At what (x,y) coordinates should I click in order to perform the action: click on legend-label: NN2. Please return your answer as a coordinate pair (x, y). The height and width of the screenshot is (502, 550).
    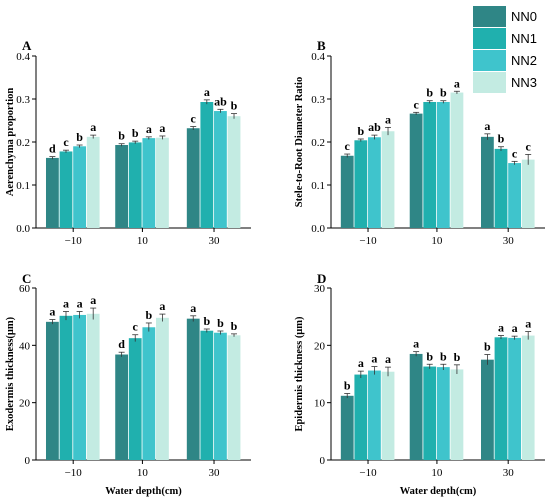
    Looking at the image, I should click on (524, 60).